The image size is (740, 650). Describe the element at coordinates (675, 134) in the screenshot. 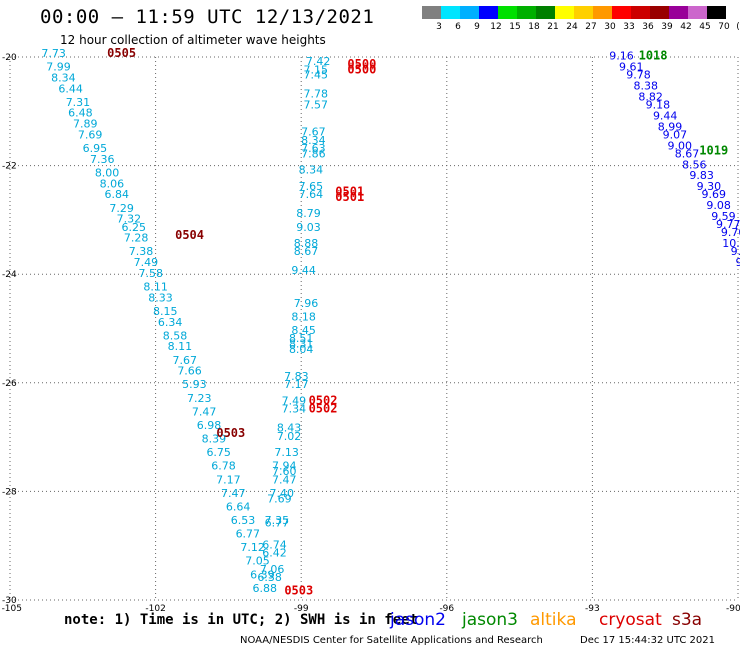

I see `wave-height-value: 9.07` at that location.